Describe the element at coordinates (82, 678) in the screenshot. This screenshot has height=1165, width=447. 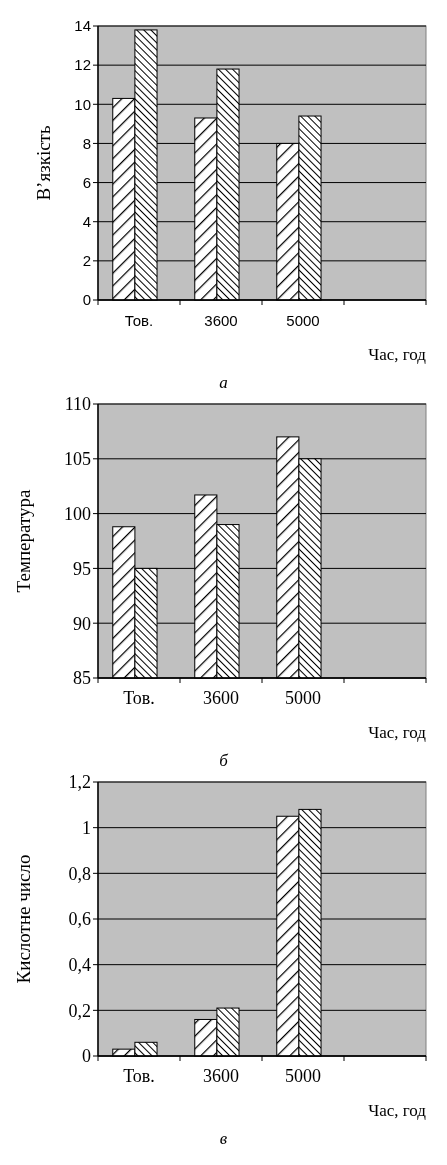
I see `y-tick-label: 85` at that location.